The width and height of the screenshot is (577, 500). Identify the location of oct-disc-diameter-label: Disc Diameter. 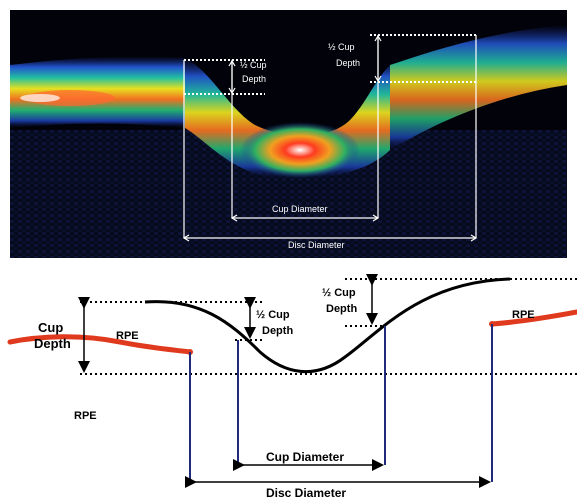
(316, 245).